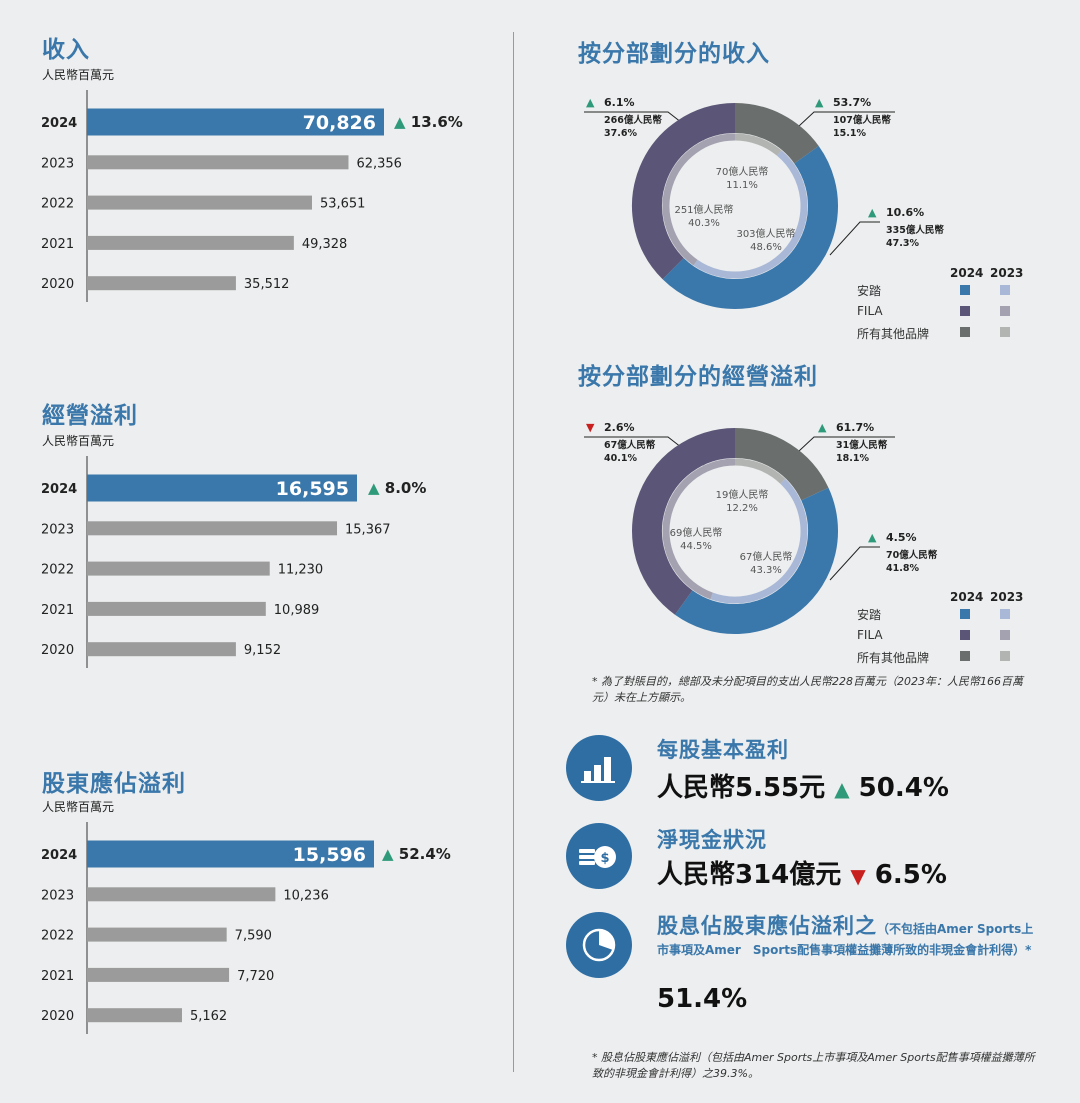  I want to click on seg-rev-other-change: 53.7%, so click(852, 102).